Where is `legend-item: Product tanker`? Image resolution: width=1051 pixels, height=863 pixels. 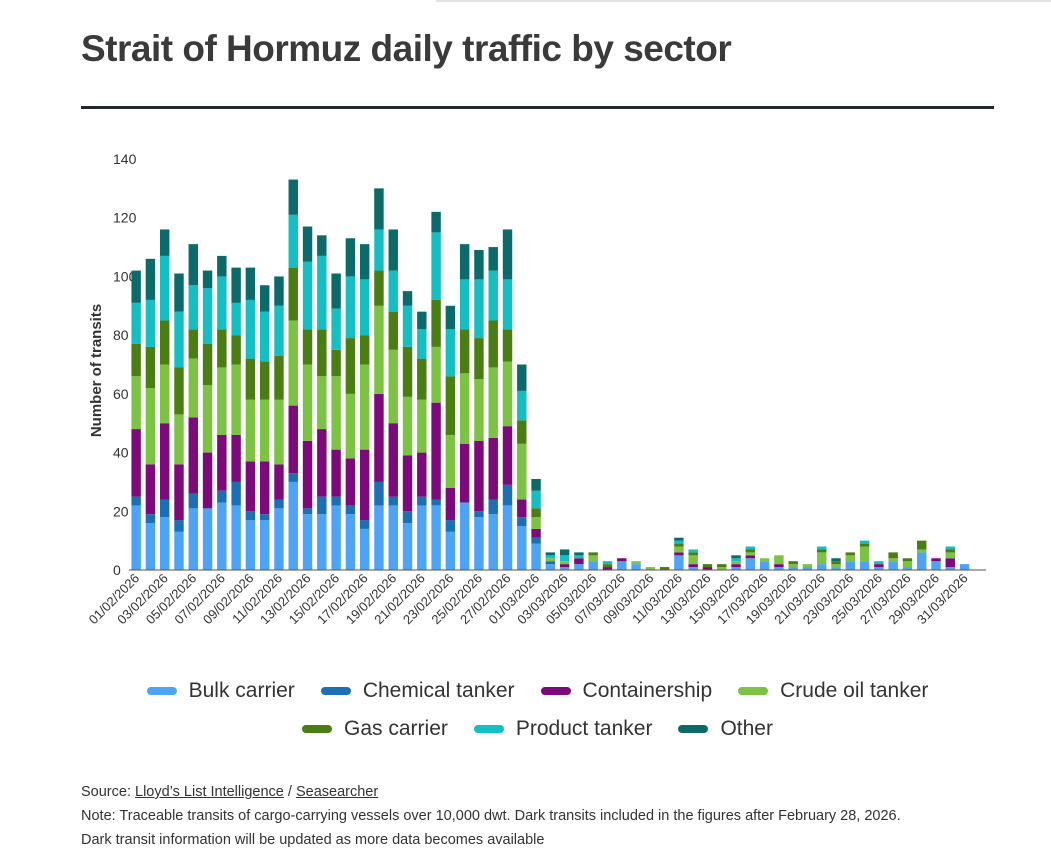
legend-item: Product tanker is located at coordinates (563, 729).